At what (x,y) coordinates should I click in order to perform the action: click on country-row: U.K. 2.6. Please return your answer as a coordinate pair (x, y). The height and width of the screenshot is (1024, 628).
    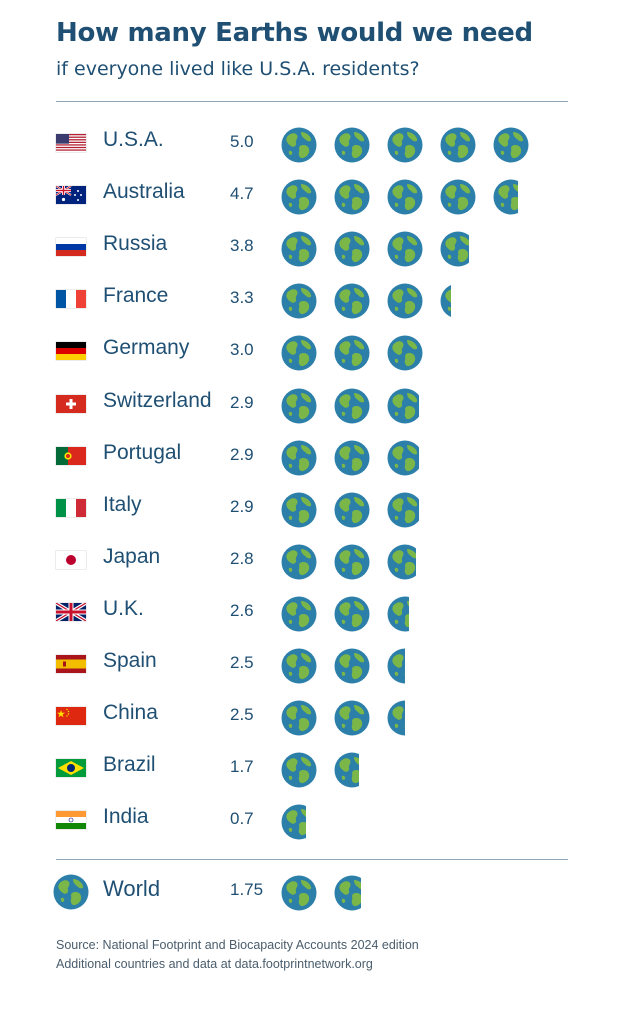
    Looking at the image, I should click on (314, 613).